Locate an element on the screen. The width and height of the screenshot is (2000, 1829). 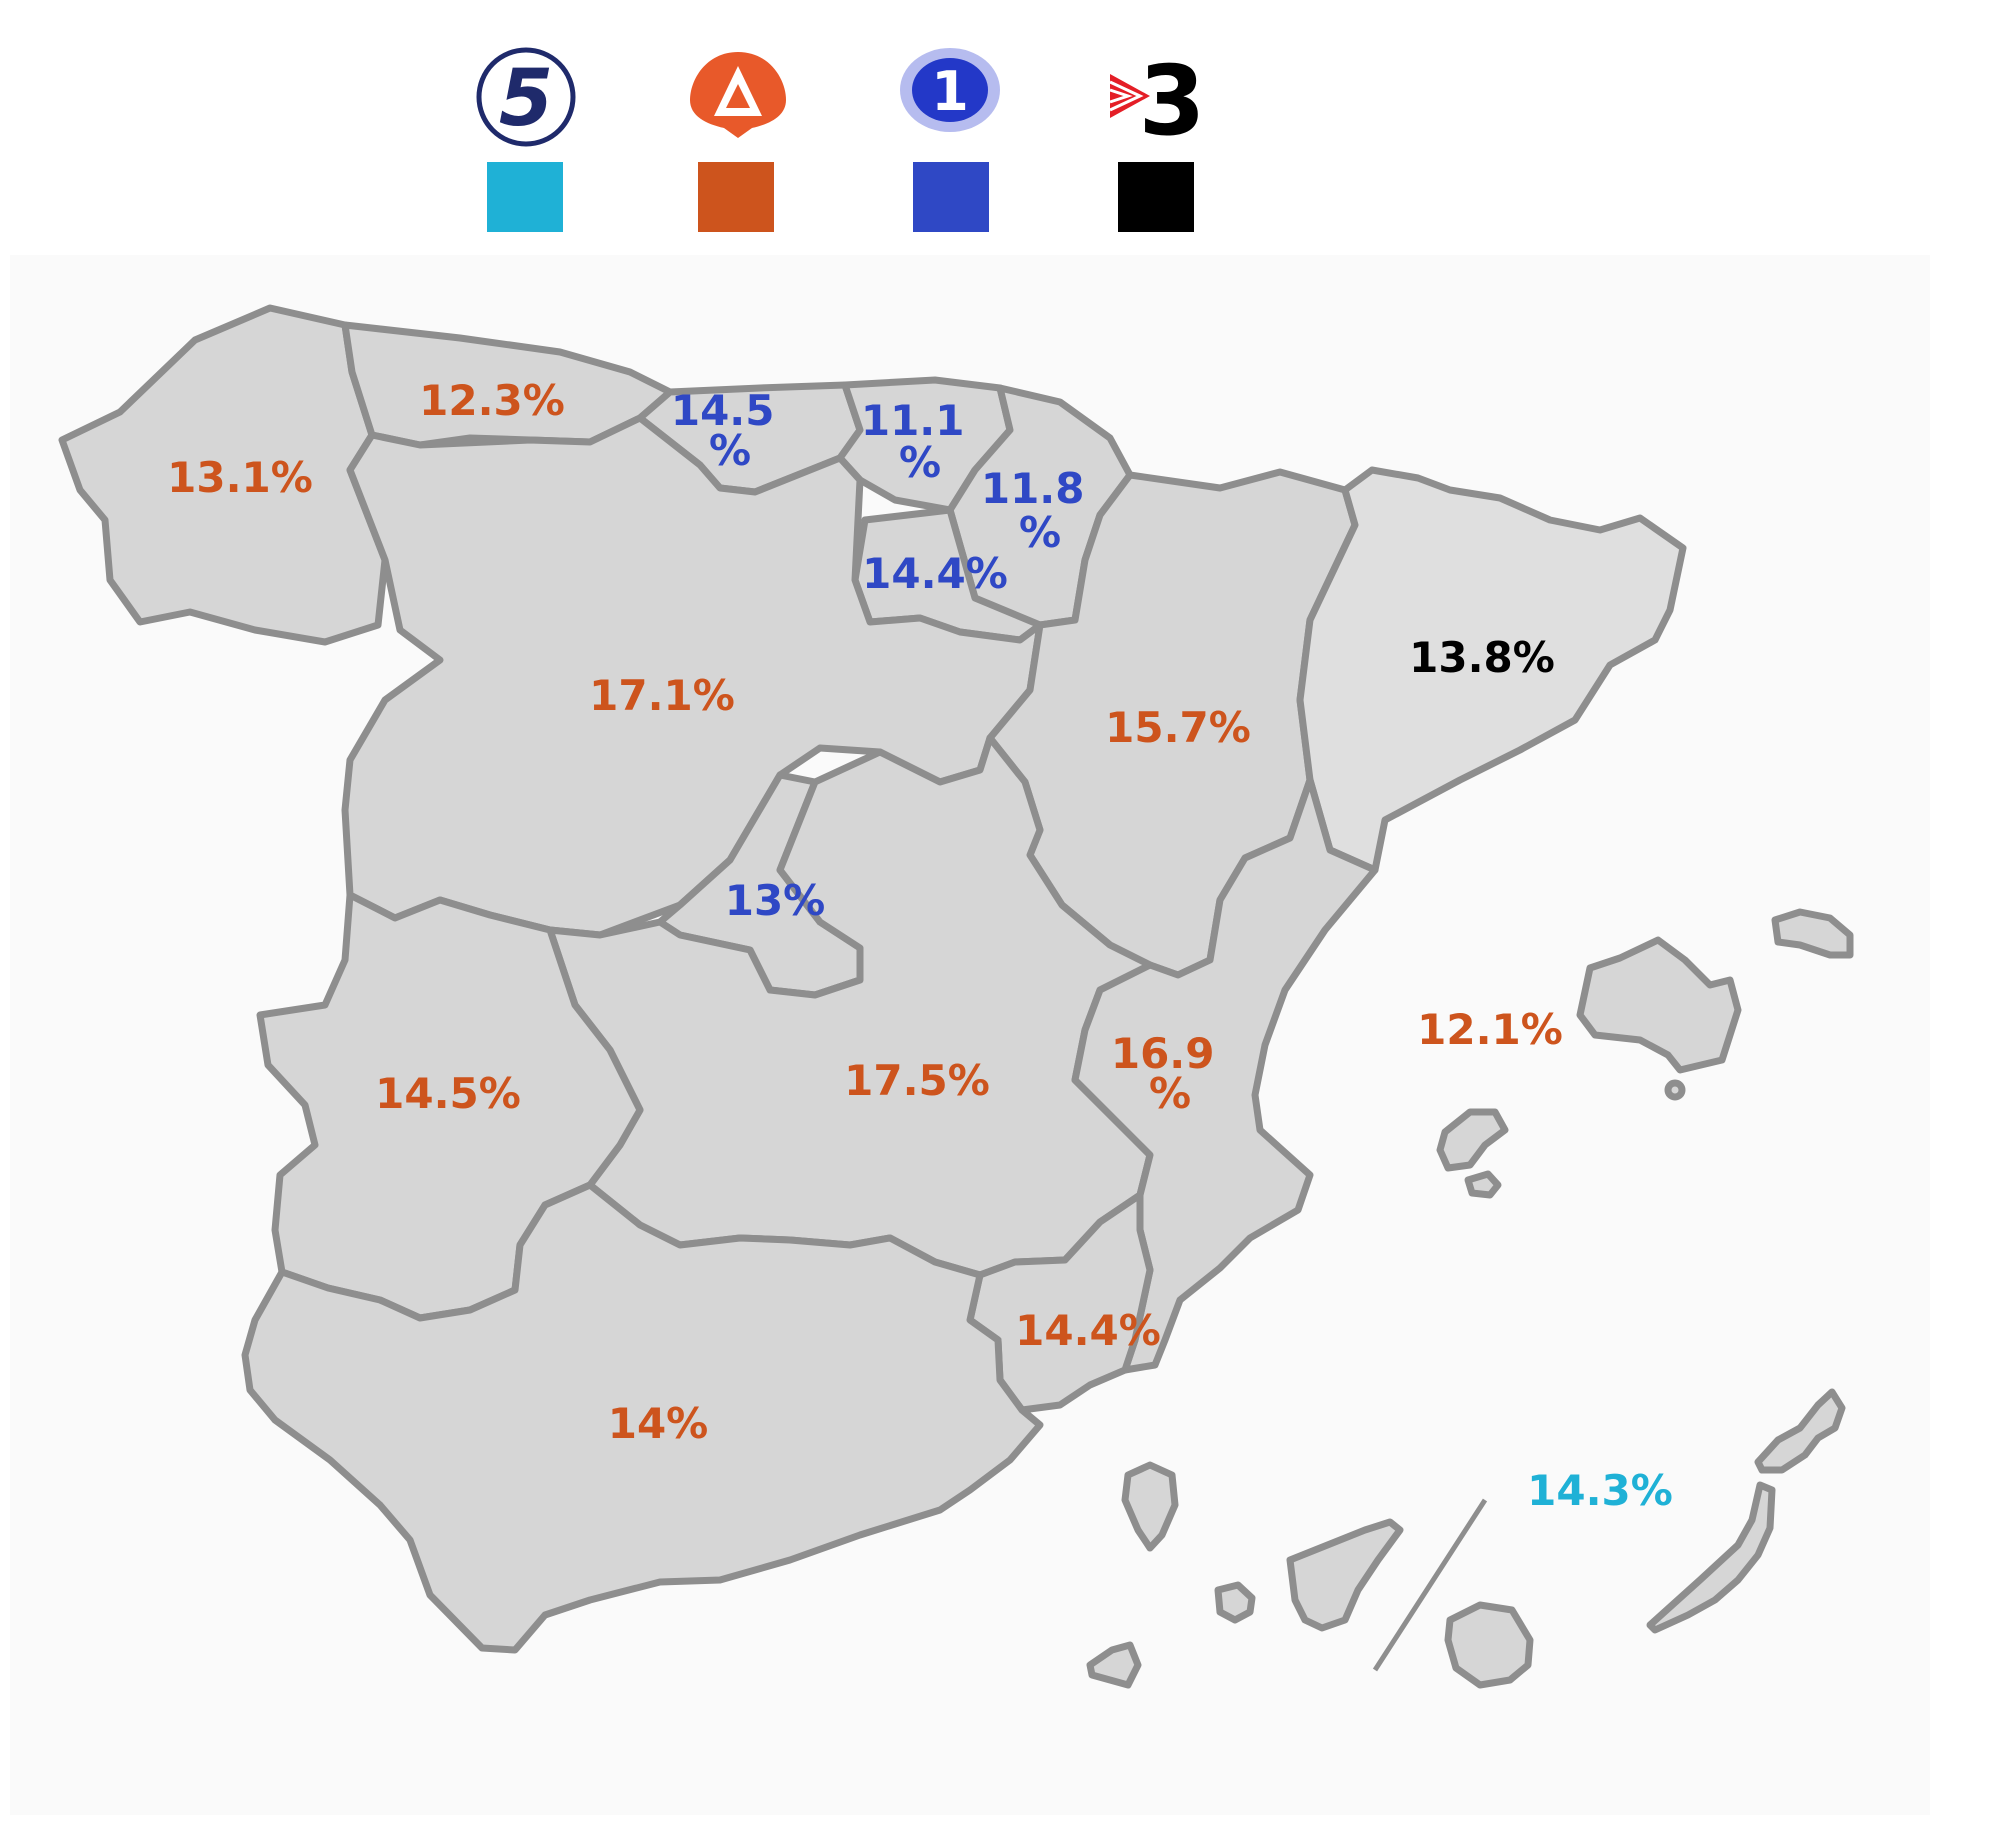
label-asturias: 12.3% is located at coordinates (492, 400).